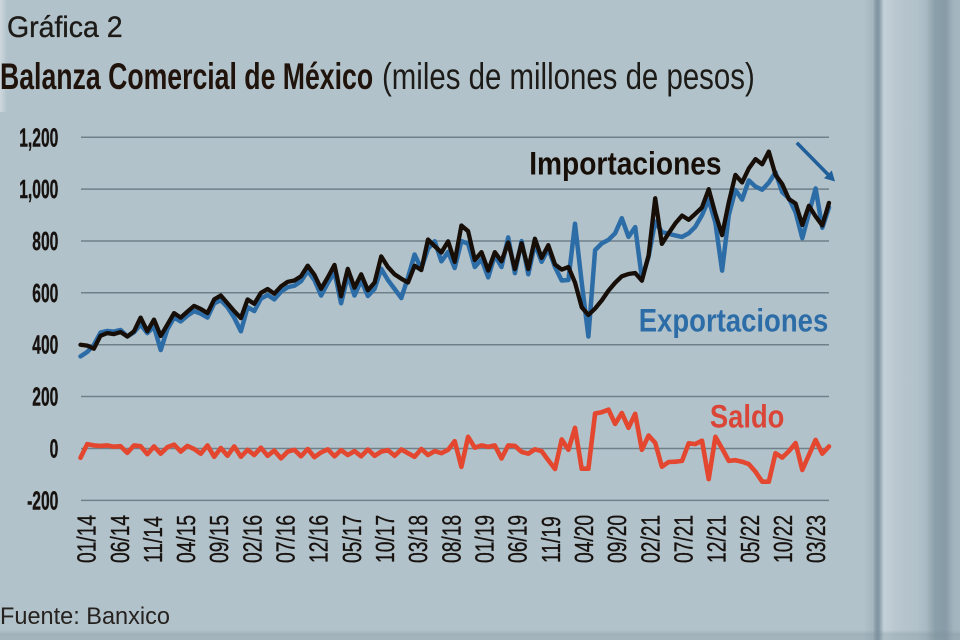 This screenshot has height=640, width=960. I want to click on svg-text: Exportaciones, so click(734, 321).